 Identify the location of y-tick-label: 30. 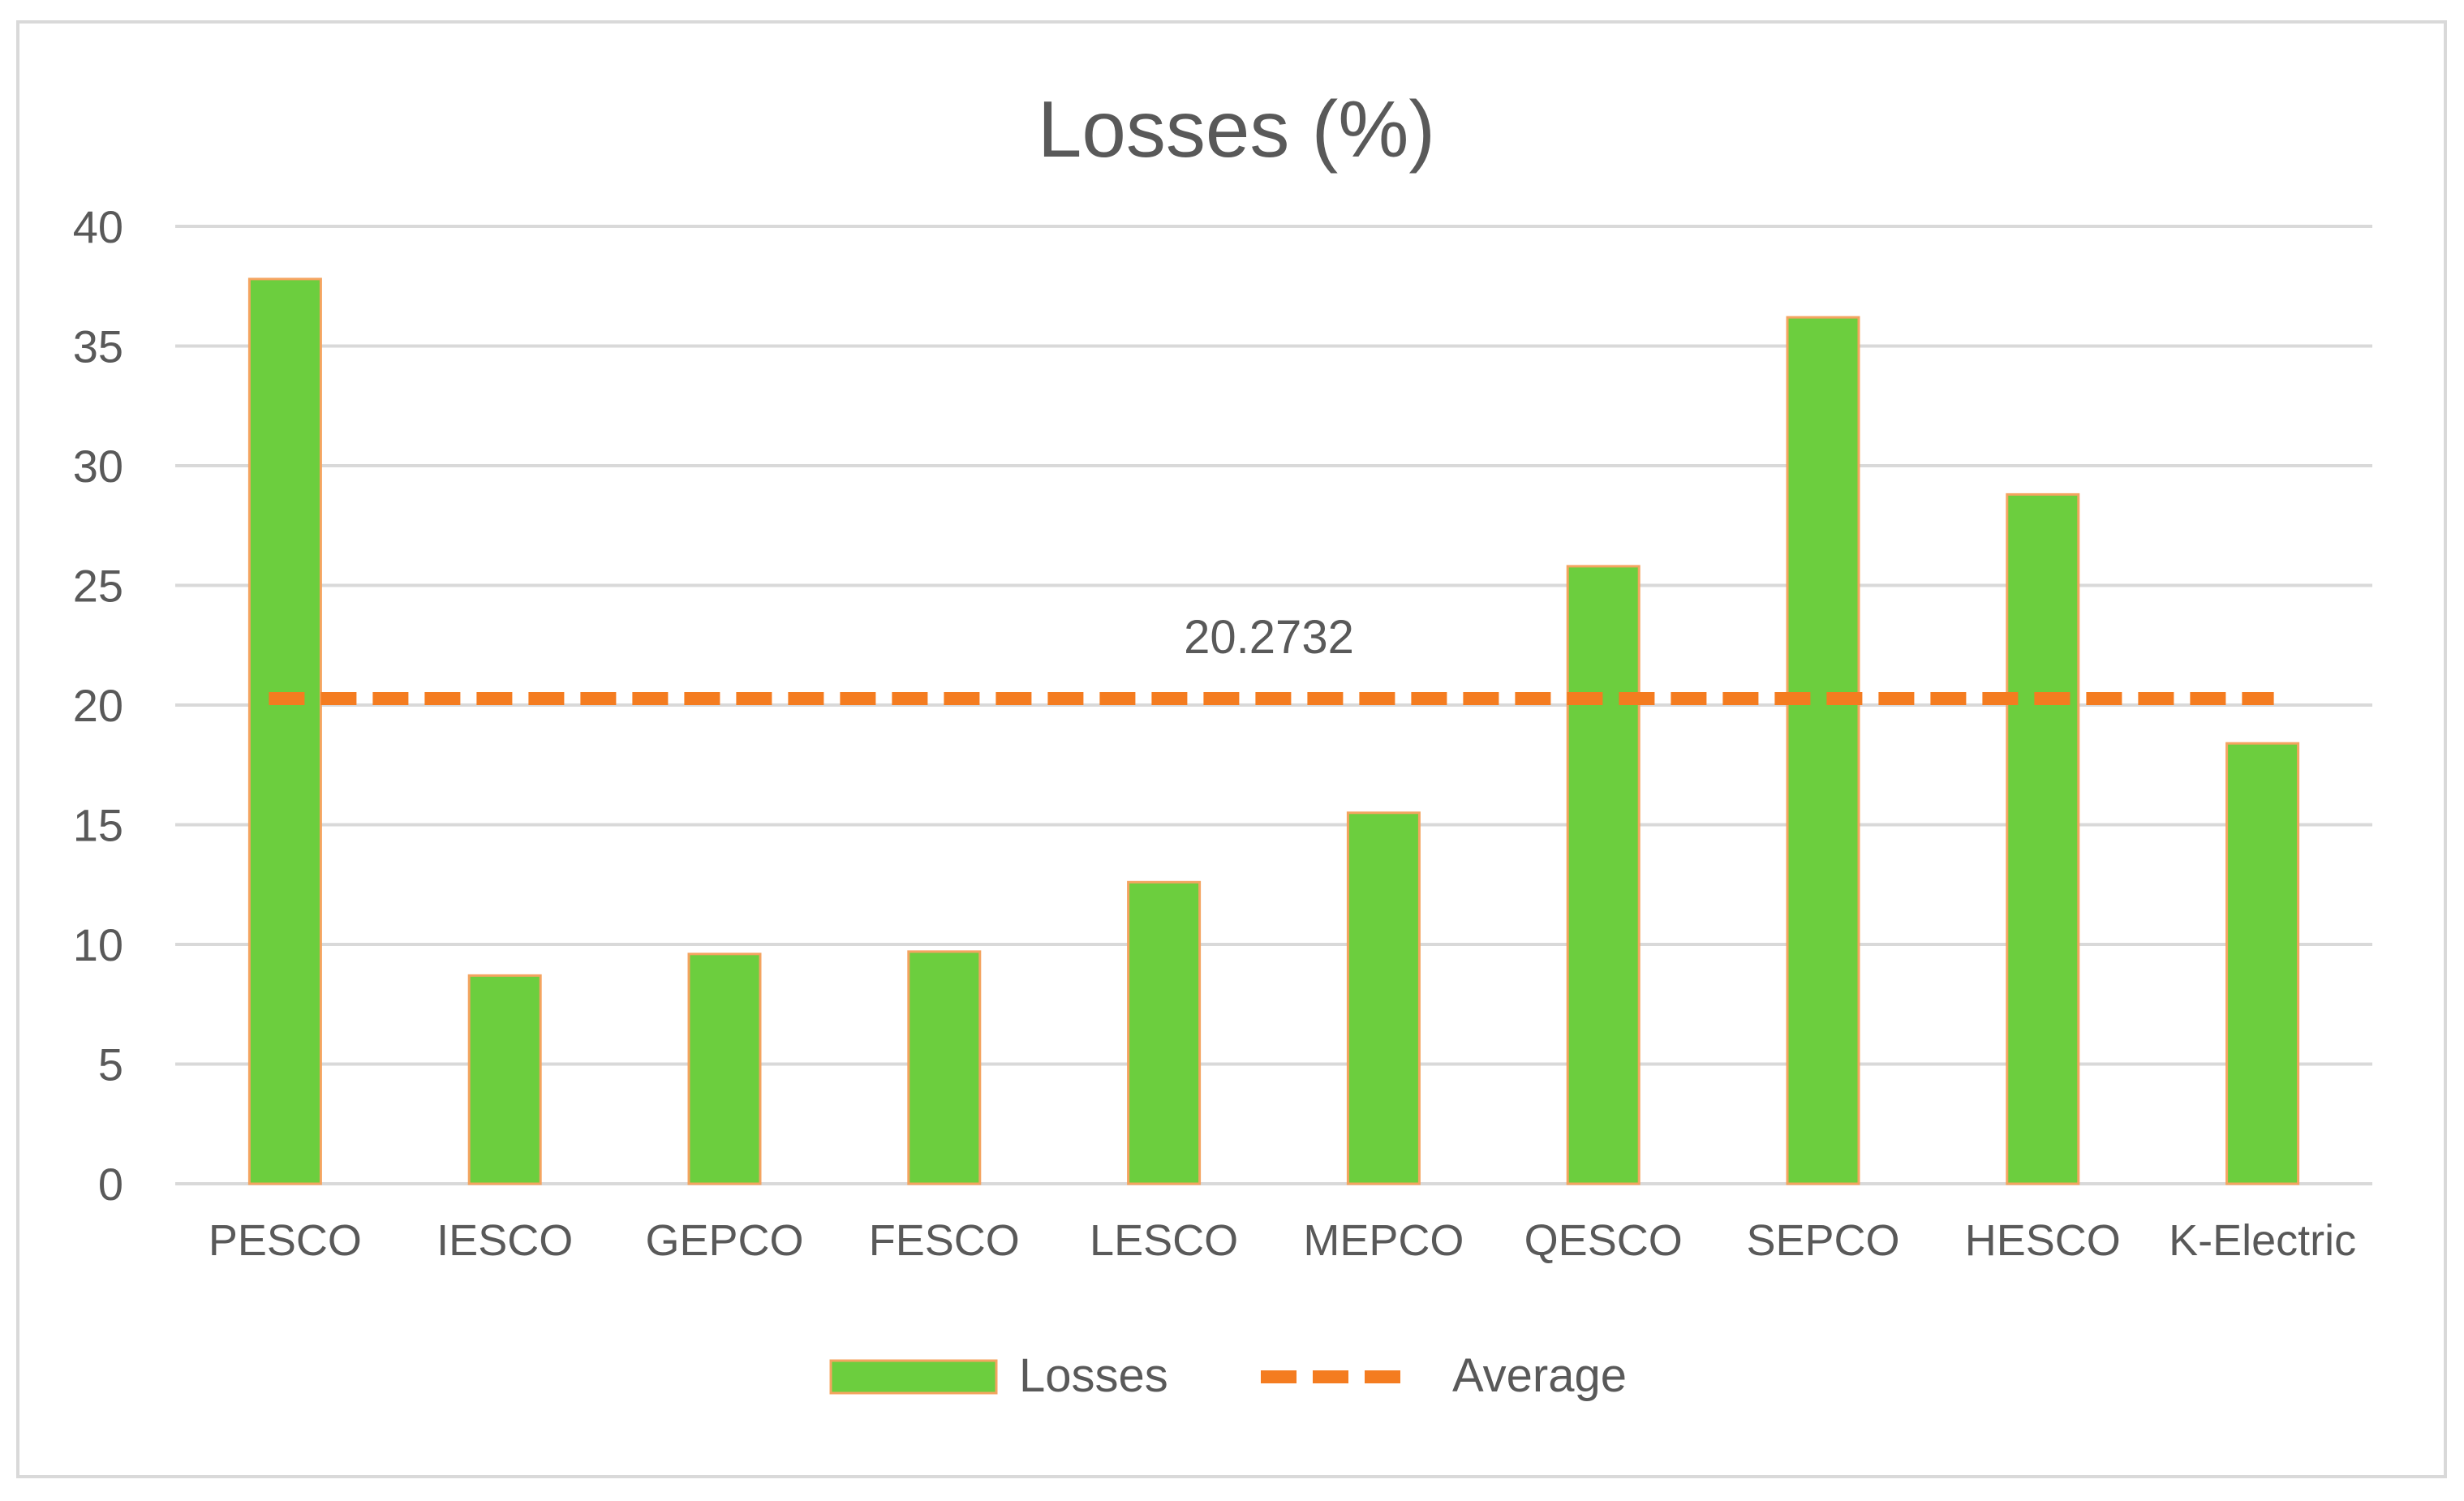
(98, 467).